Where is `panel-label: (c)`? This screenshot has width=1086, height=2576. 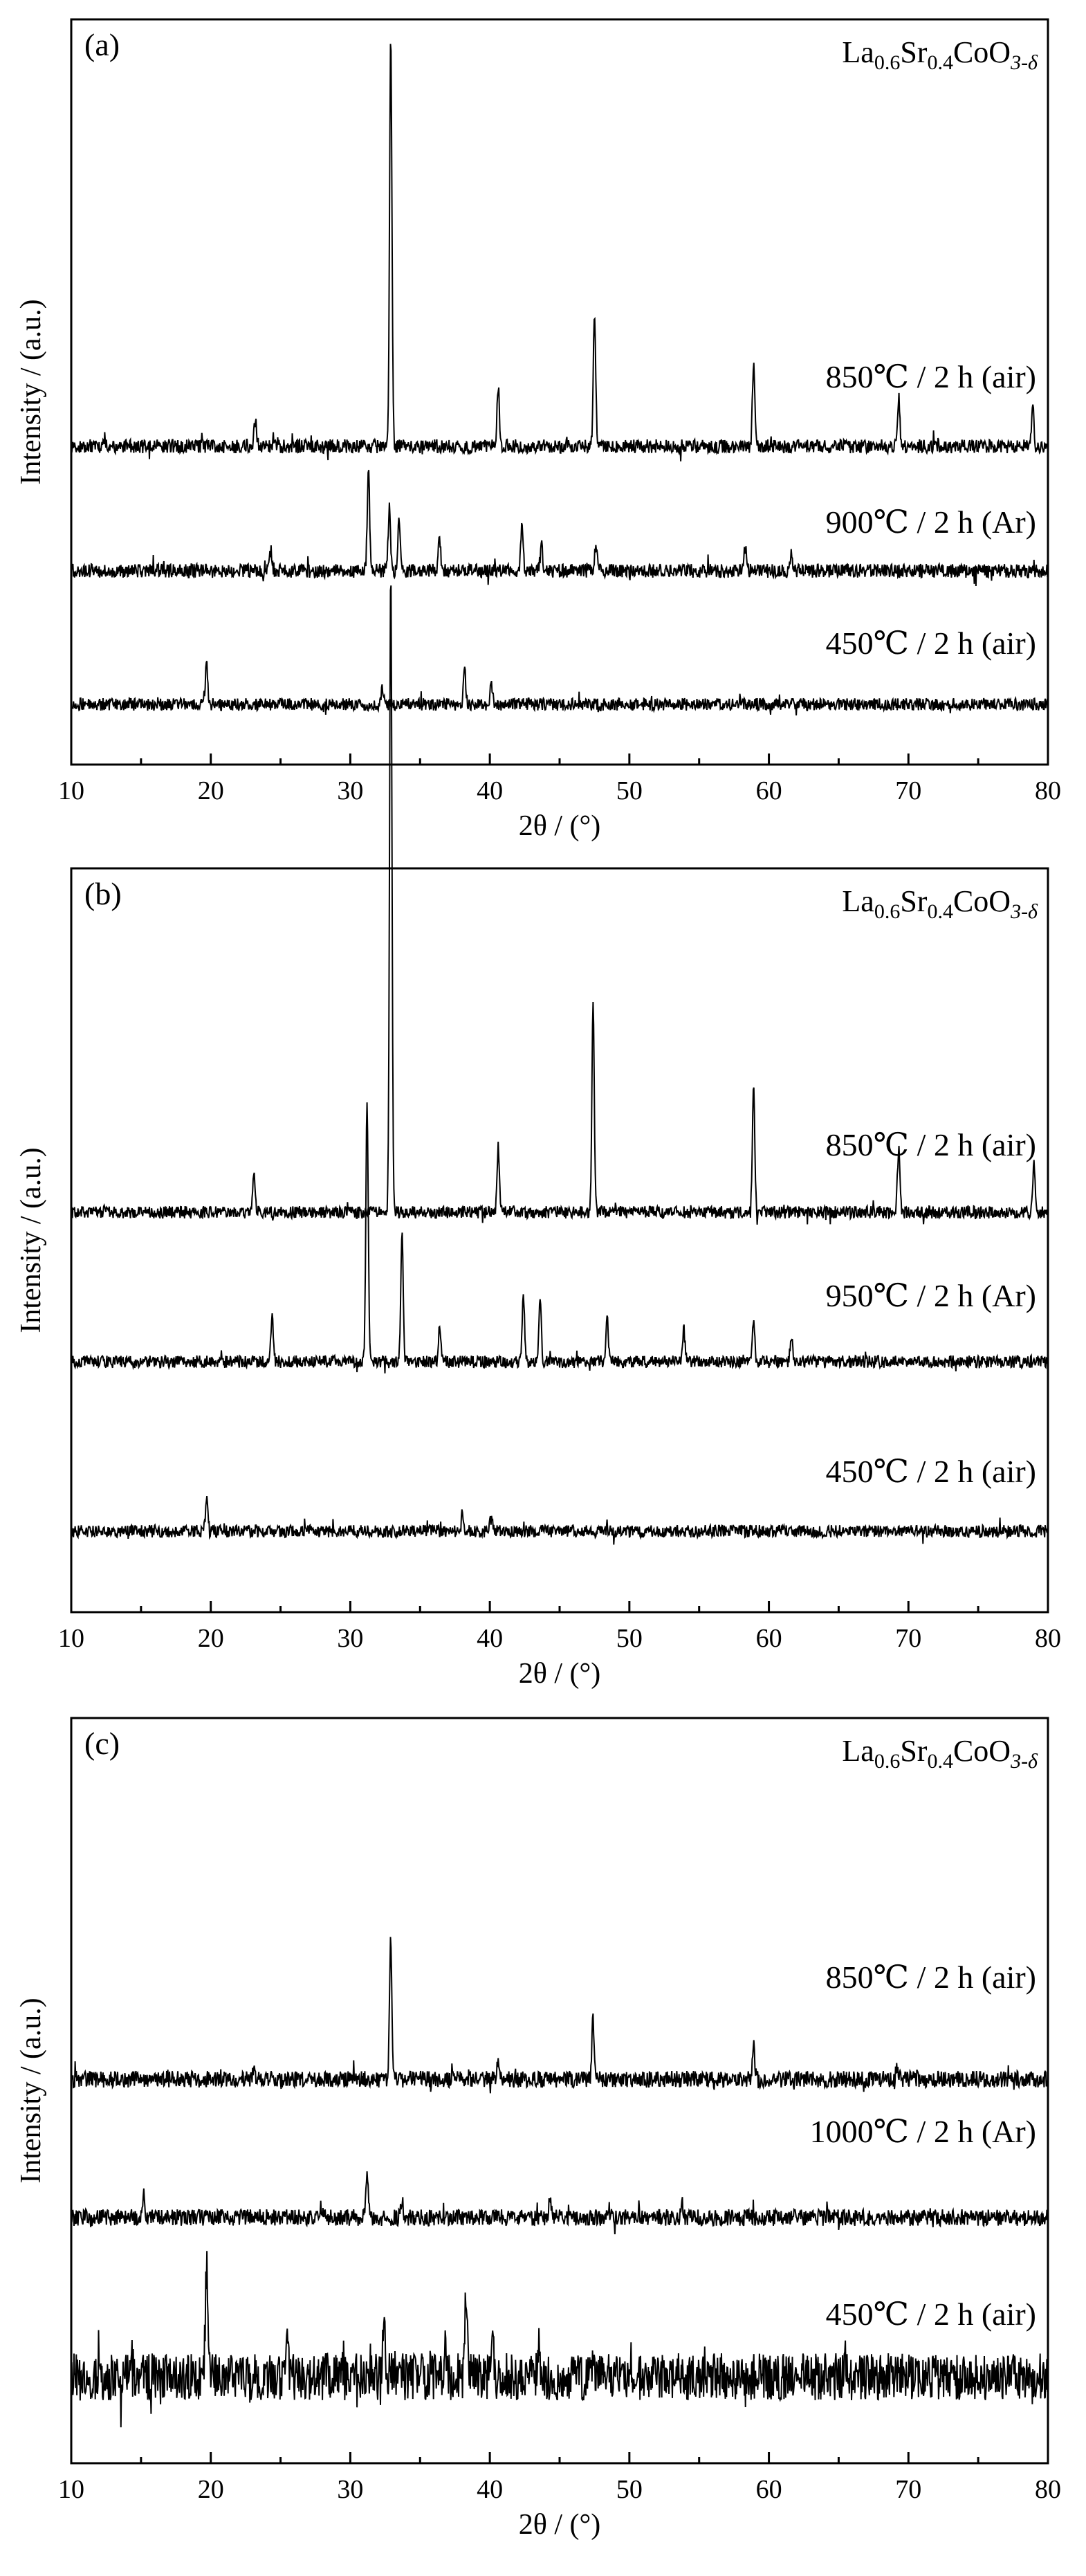 panel-label: (c) is located at coordinates (102, 1744).